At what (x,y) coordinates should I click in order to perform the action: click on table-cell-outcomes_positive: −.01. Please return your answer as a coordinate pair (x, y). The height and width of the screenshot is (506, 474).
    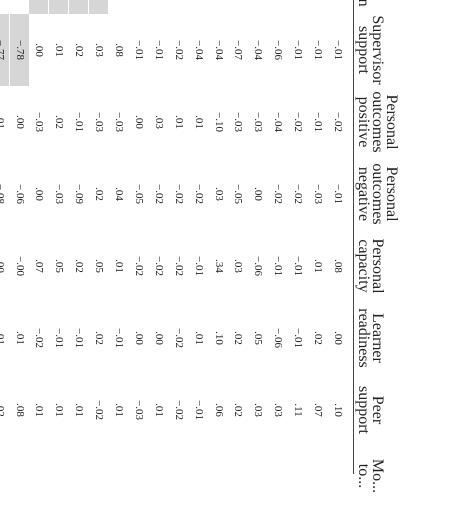
    Looking at the image, I should click on (318, 122).